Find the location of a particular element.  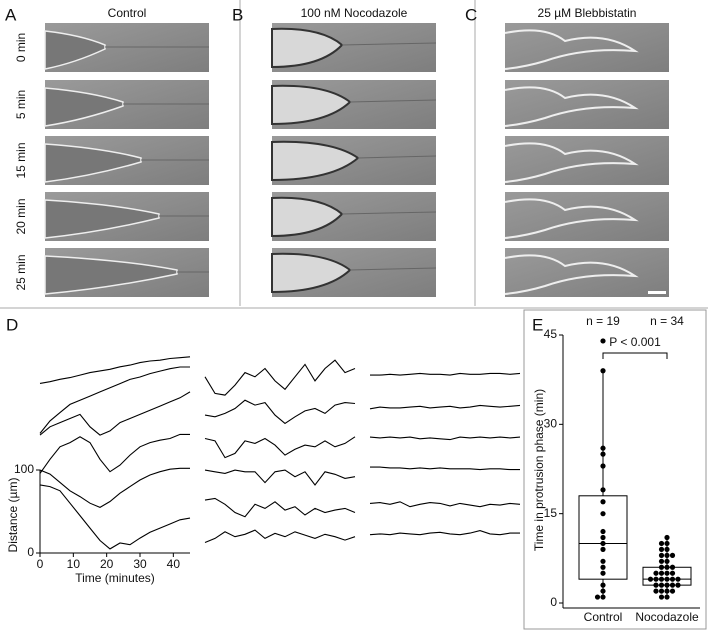

panel-title: 100 nM Nocodazole is located at coordinates (354, 13).